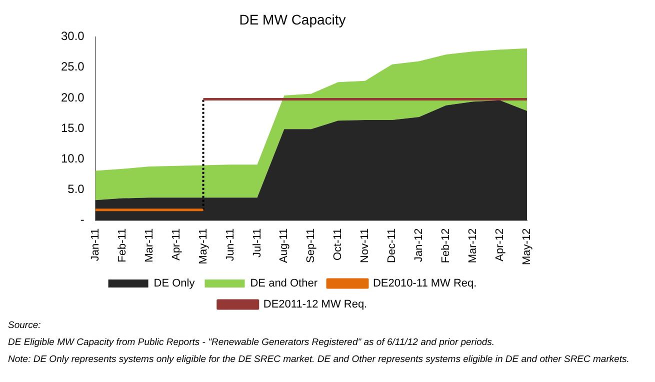 Image resolution: width=655 pixels, height=382 pixels. I want to click on legend-label: DE2011-12 MW Req., so click(315, 304).